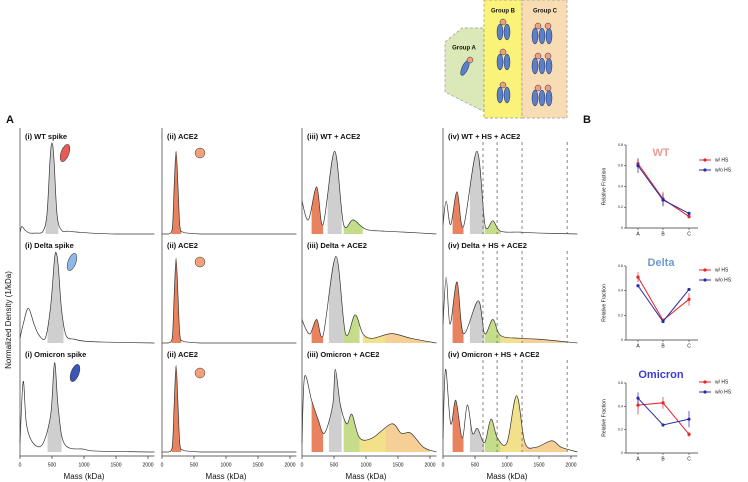  I want to click on group-label: Group A, so click(464, 49).